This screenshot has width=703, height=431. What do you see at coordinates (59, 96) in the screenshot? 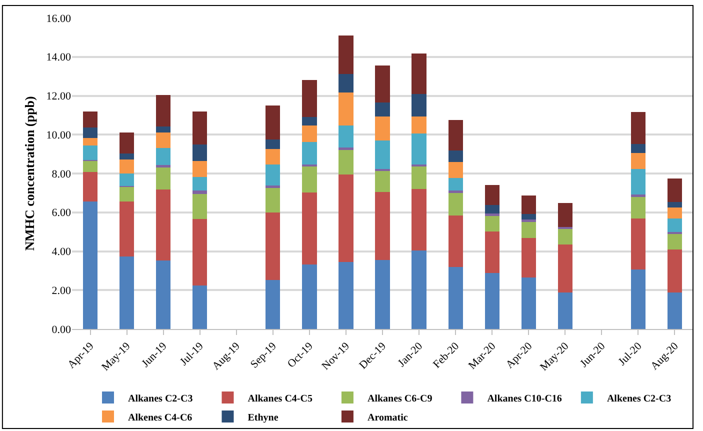
I see `y-tick-label: 12.00` at bounding box center [59, 96].